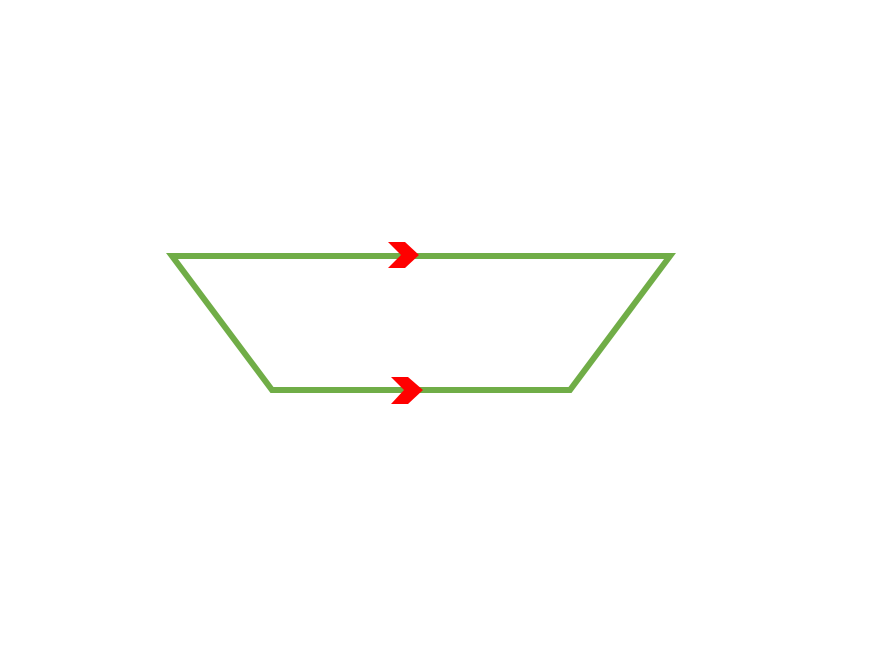 This screenshot has width=873, height=654. Describe the element at coordinates (421, 323) in the screenshot. I see `trapezoid` at that location.